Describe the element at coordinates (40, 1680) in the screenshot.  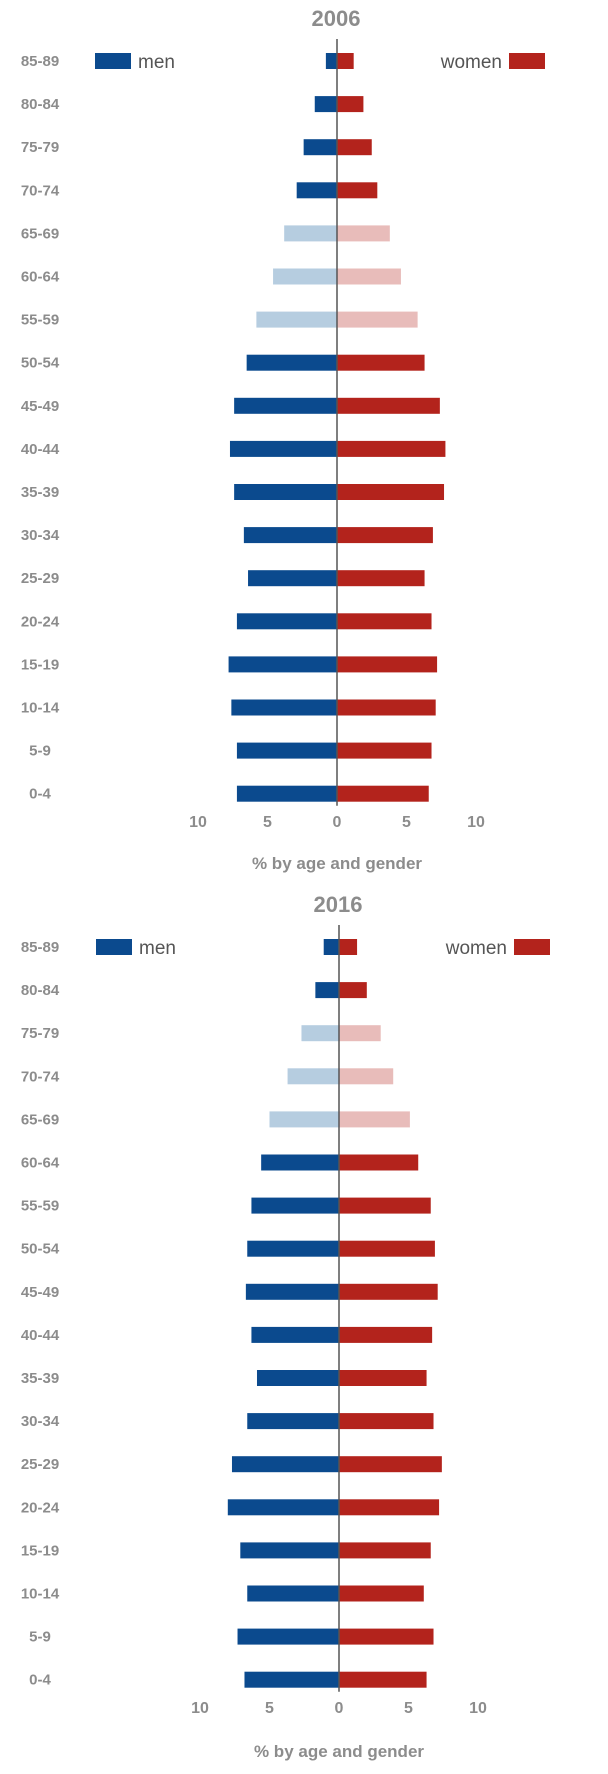
I see `age-group-label: 0-4` at that location.